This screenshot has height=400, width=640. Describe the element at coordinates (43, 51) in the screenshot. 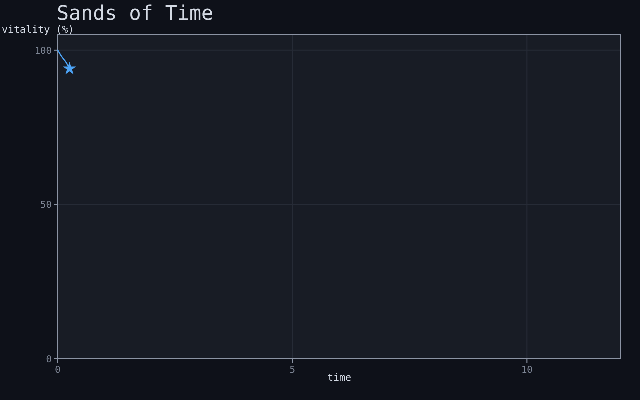

I see `y-tick-label: 100` at that location.